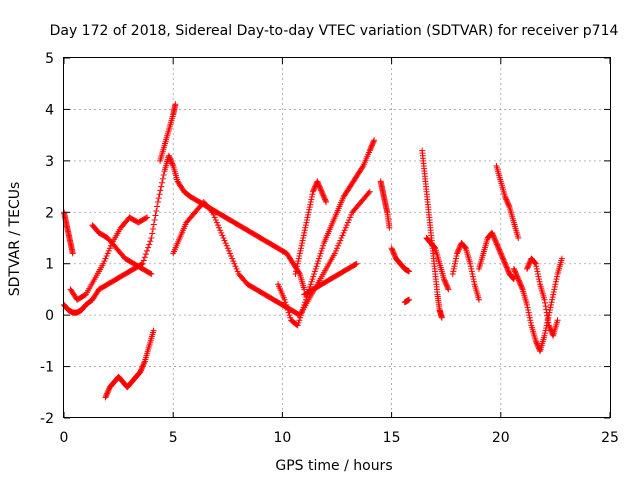  I want to click on series-track-f, so click(168, 132).